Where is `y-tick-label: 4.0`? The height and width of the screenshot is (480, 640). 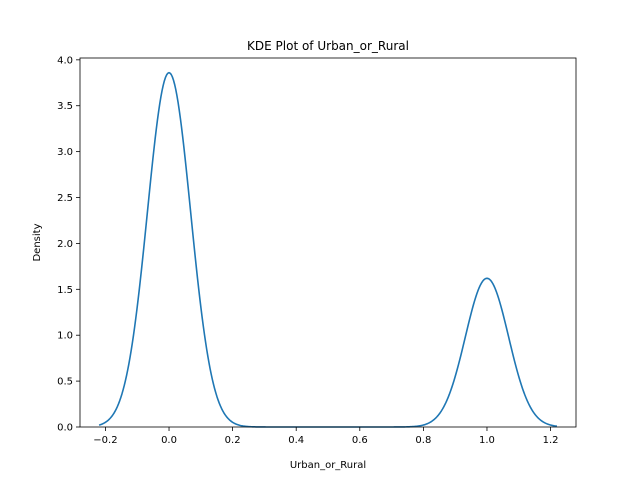 y-tick-label: 4.0 is located at coordinates (65, 60).